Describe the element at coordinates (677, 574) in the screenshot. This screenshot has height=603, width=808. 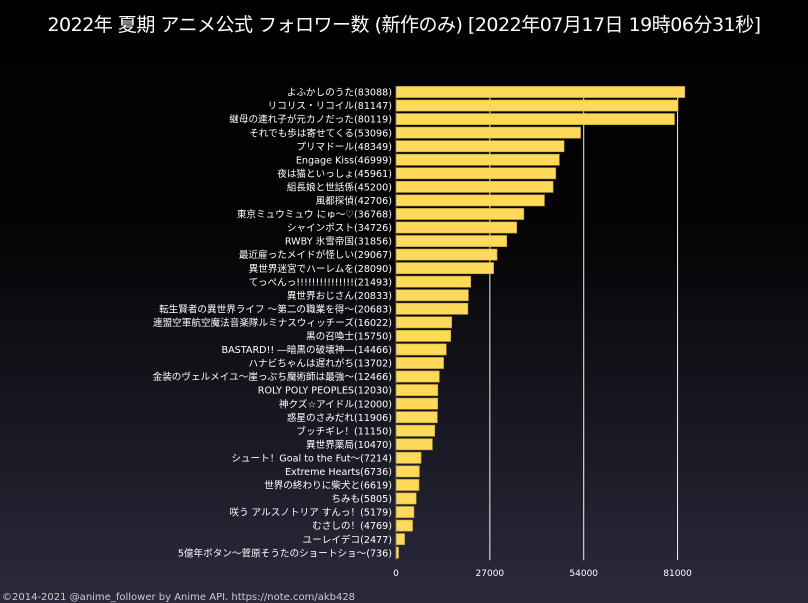
I see `x-tick-label: 81000` at that location.